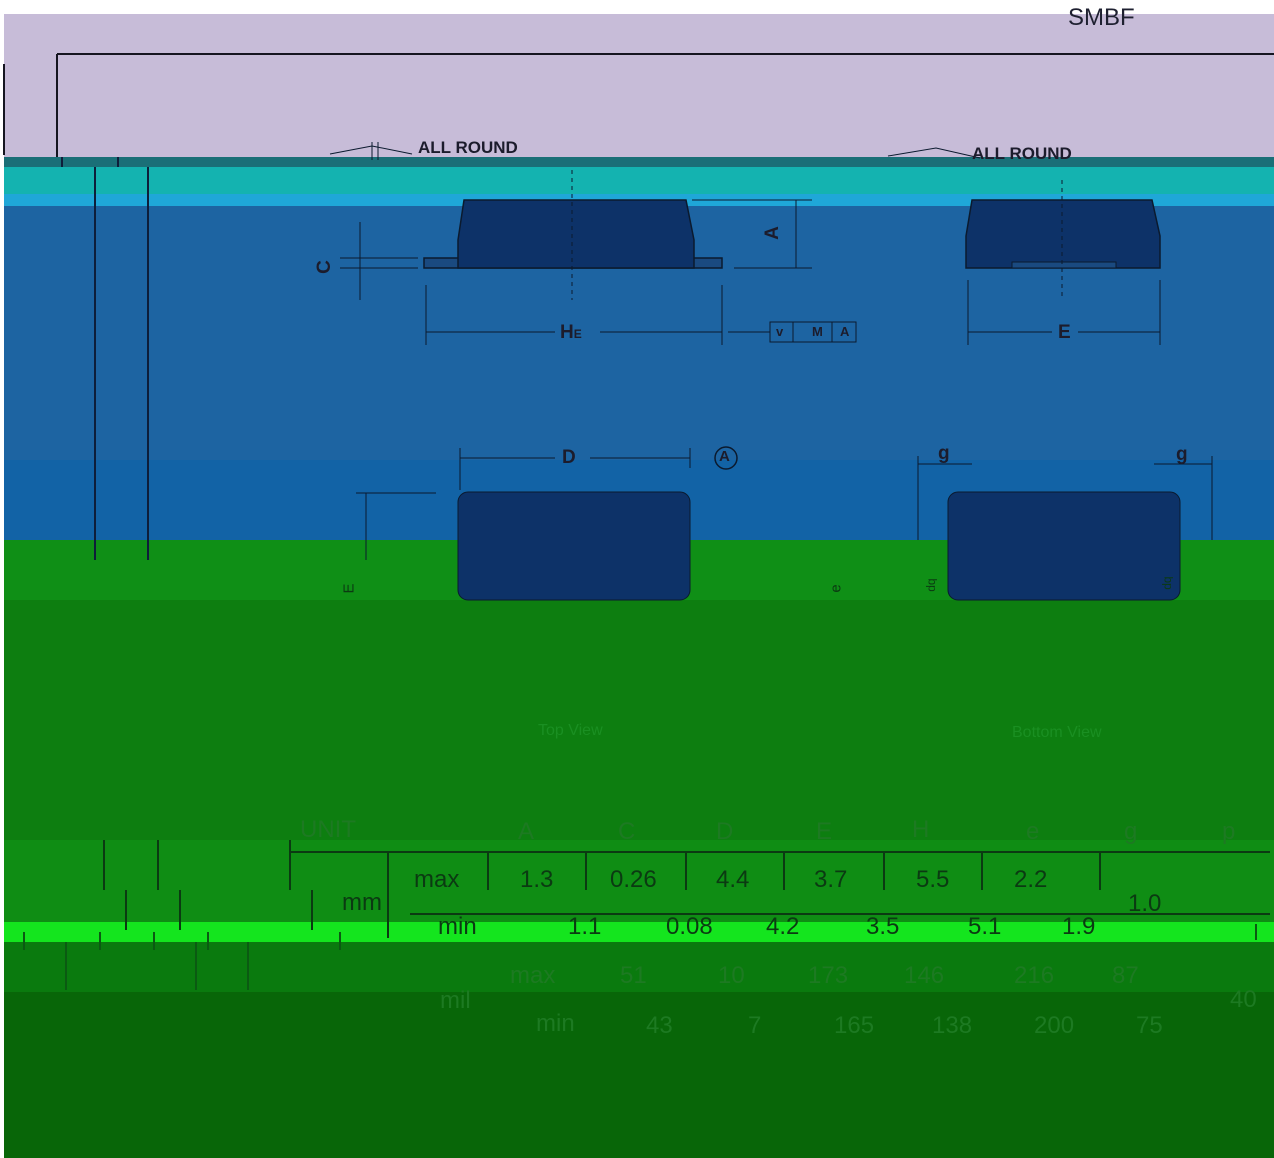  Describe the element at coordinates (845, 331) in the screenshot. I see `tolerance-cell-3: A` at that location.